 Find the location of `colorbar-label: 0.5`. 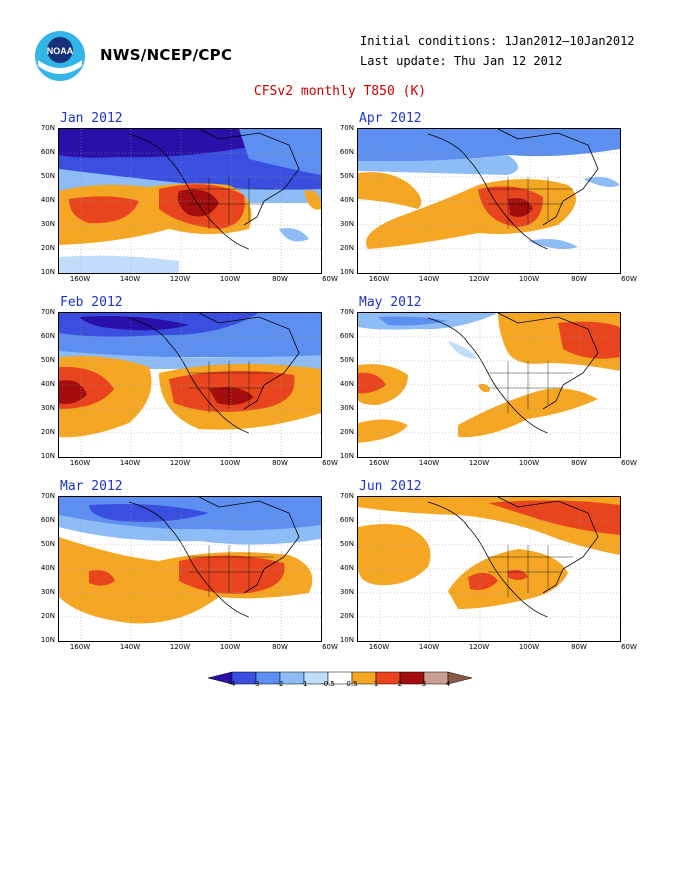

colorbar-label: 0.5 is located at coordinates (352, 684).